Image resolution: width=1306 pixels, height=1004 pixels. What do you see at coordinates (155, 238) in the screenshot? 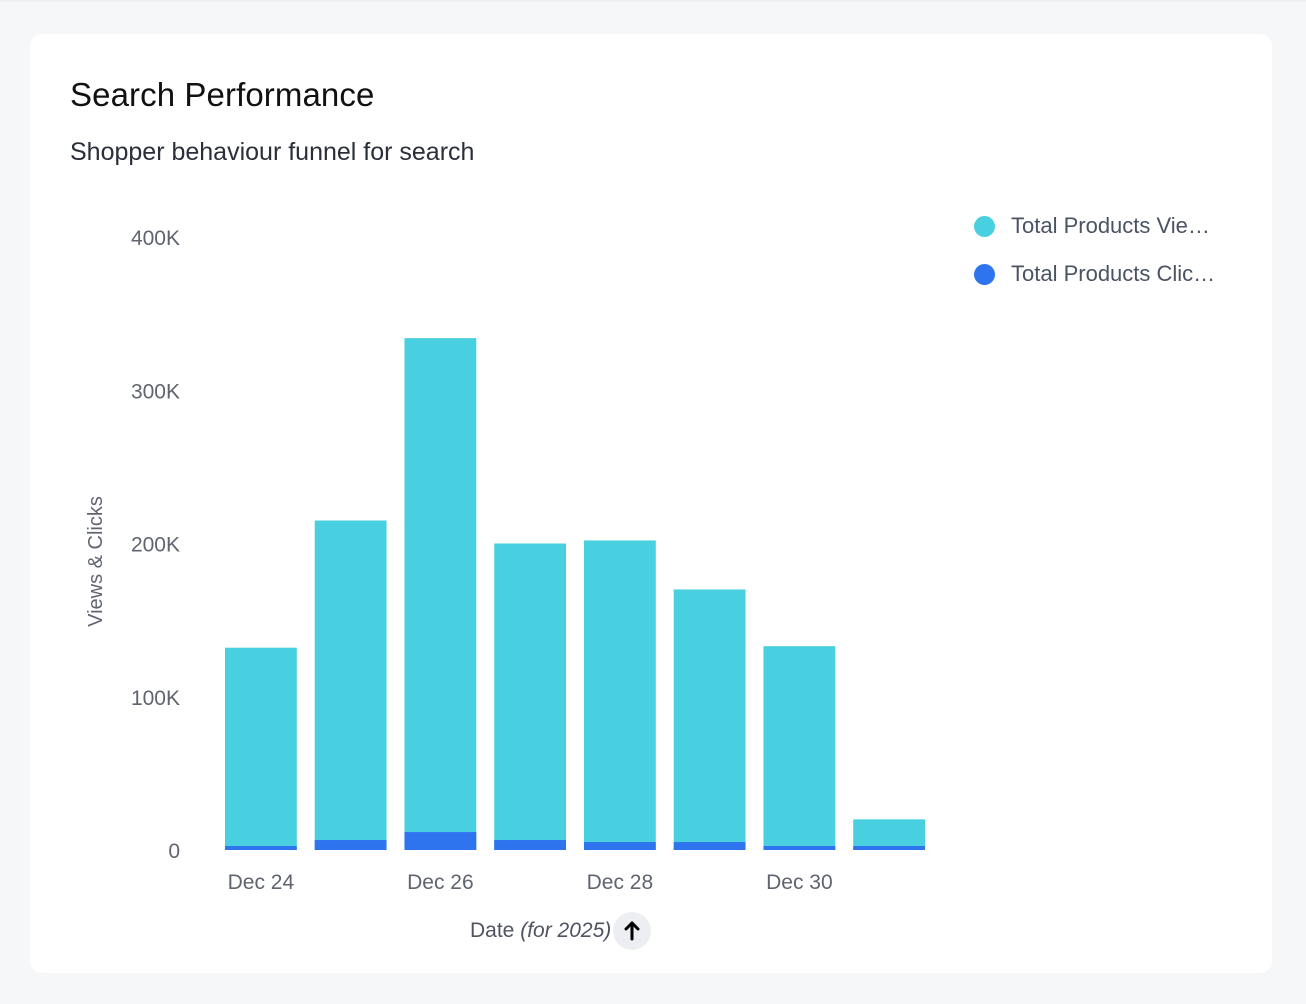
I see `y-tick-label: 400K` at bounding box center [155, 238].